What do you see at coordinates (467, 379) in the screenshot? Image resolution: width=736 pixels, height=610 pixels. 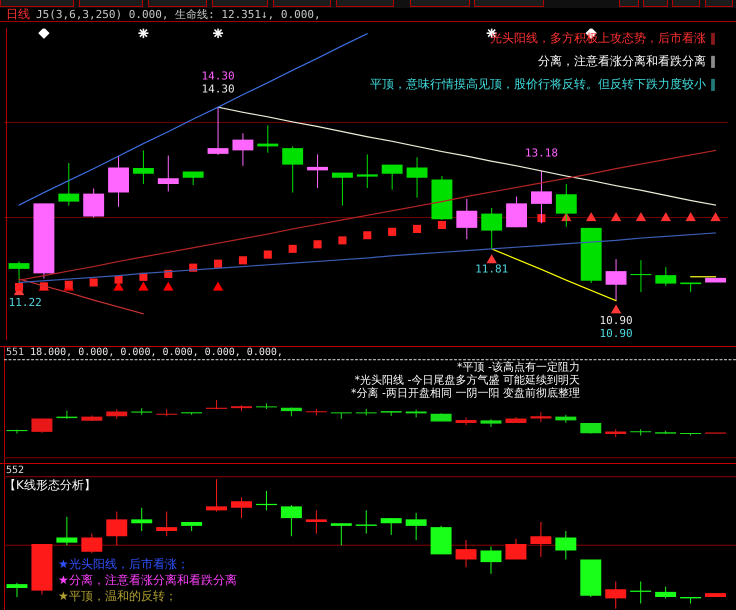 I see `text: *光头阳线 -今日尾盘多方气盛 可能延续到明天` at bounding box center [467, 379].